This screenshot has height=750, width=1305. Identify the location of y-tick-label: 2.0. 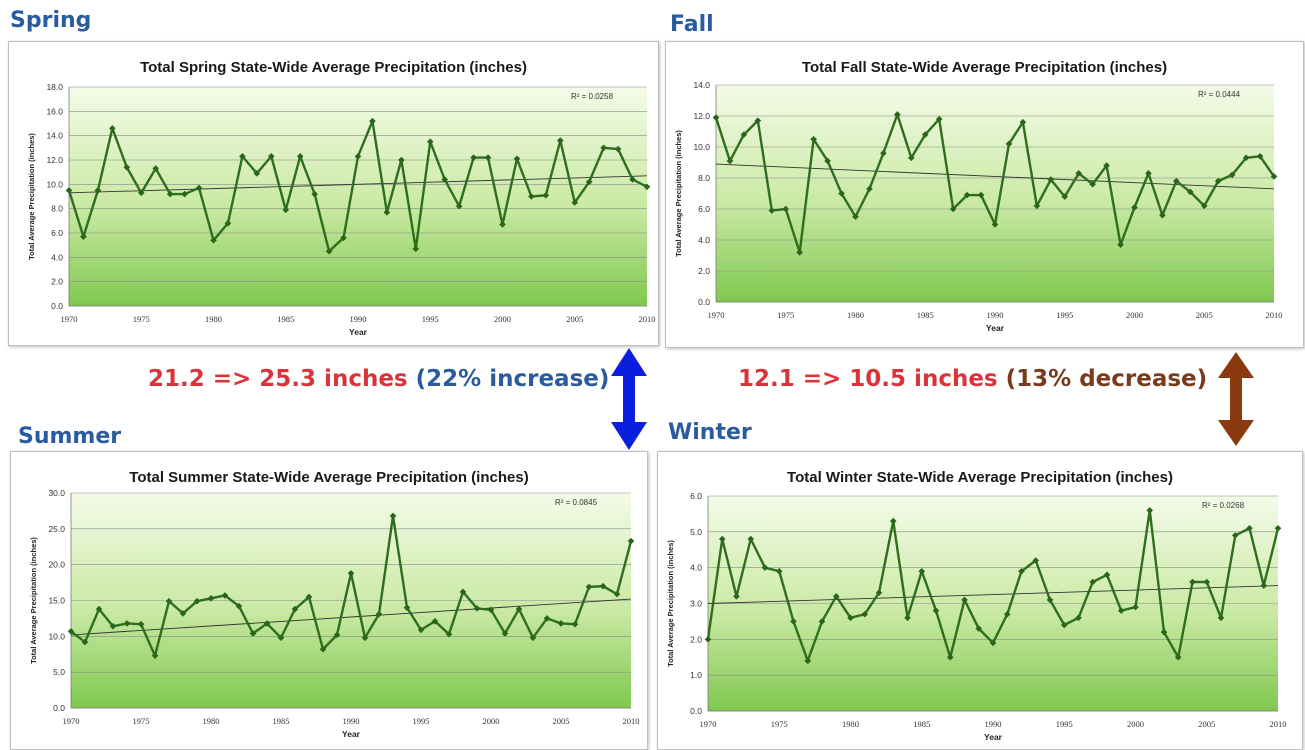
(57, 282).